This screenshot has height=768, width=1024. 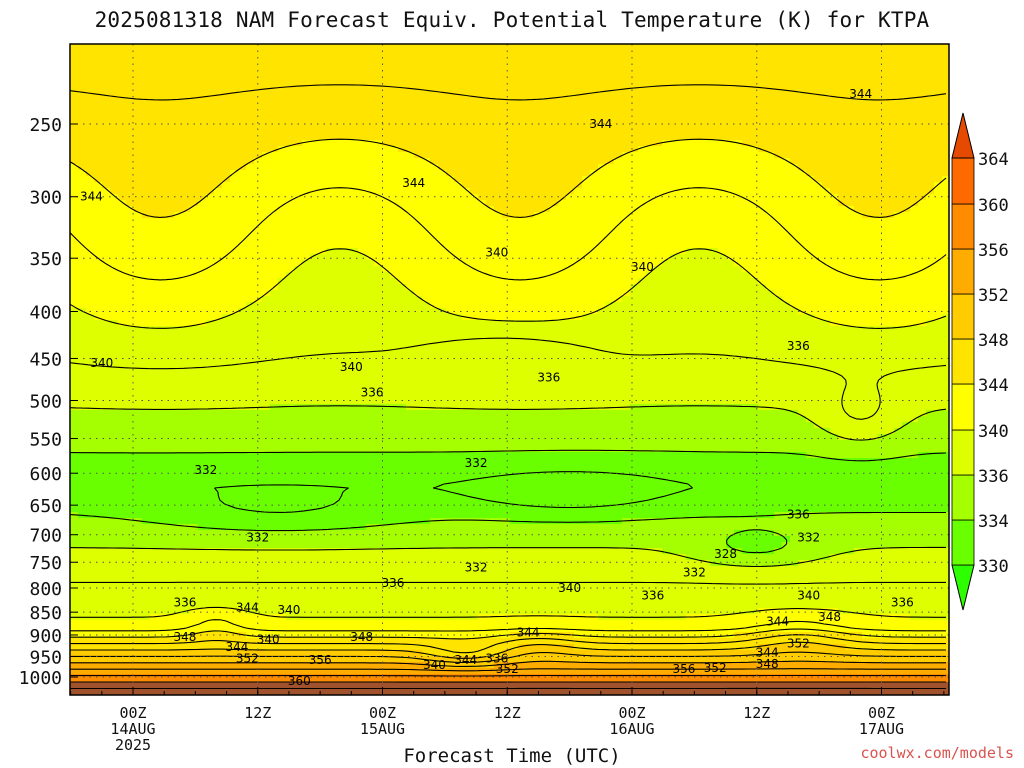 I want to click on colorbar-label: 336, so click(x=993, y=477).